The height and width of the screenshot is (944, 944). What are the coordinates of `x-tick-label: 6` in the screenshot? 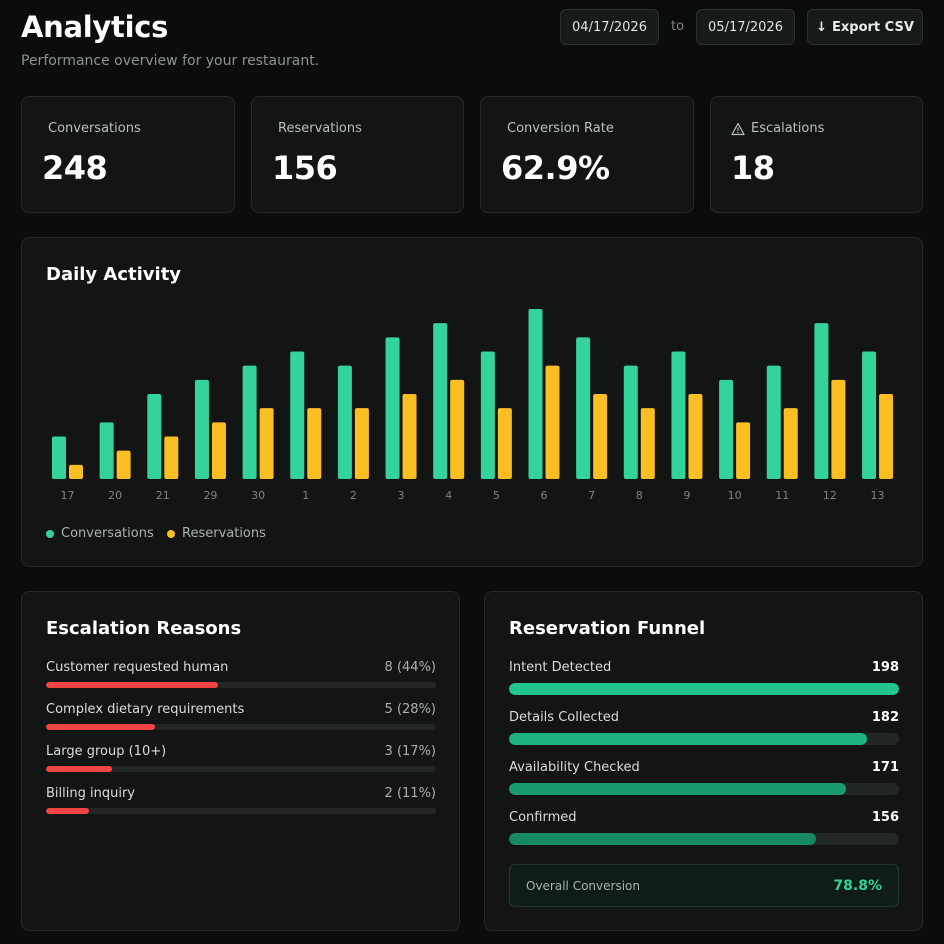 It's located at (544, 495).